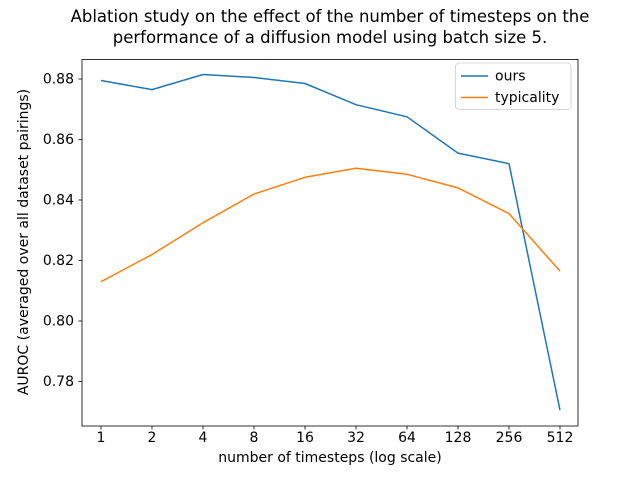 The image size is (640, 480). What do you see at coordinates (203, 438) in the screenshot?
I see `x-tick-label: 4` at bounding box center [203, 438].